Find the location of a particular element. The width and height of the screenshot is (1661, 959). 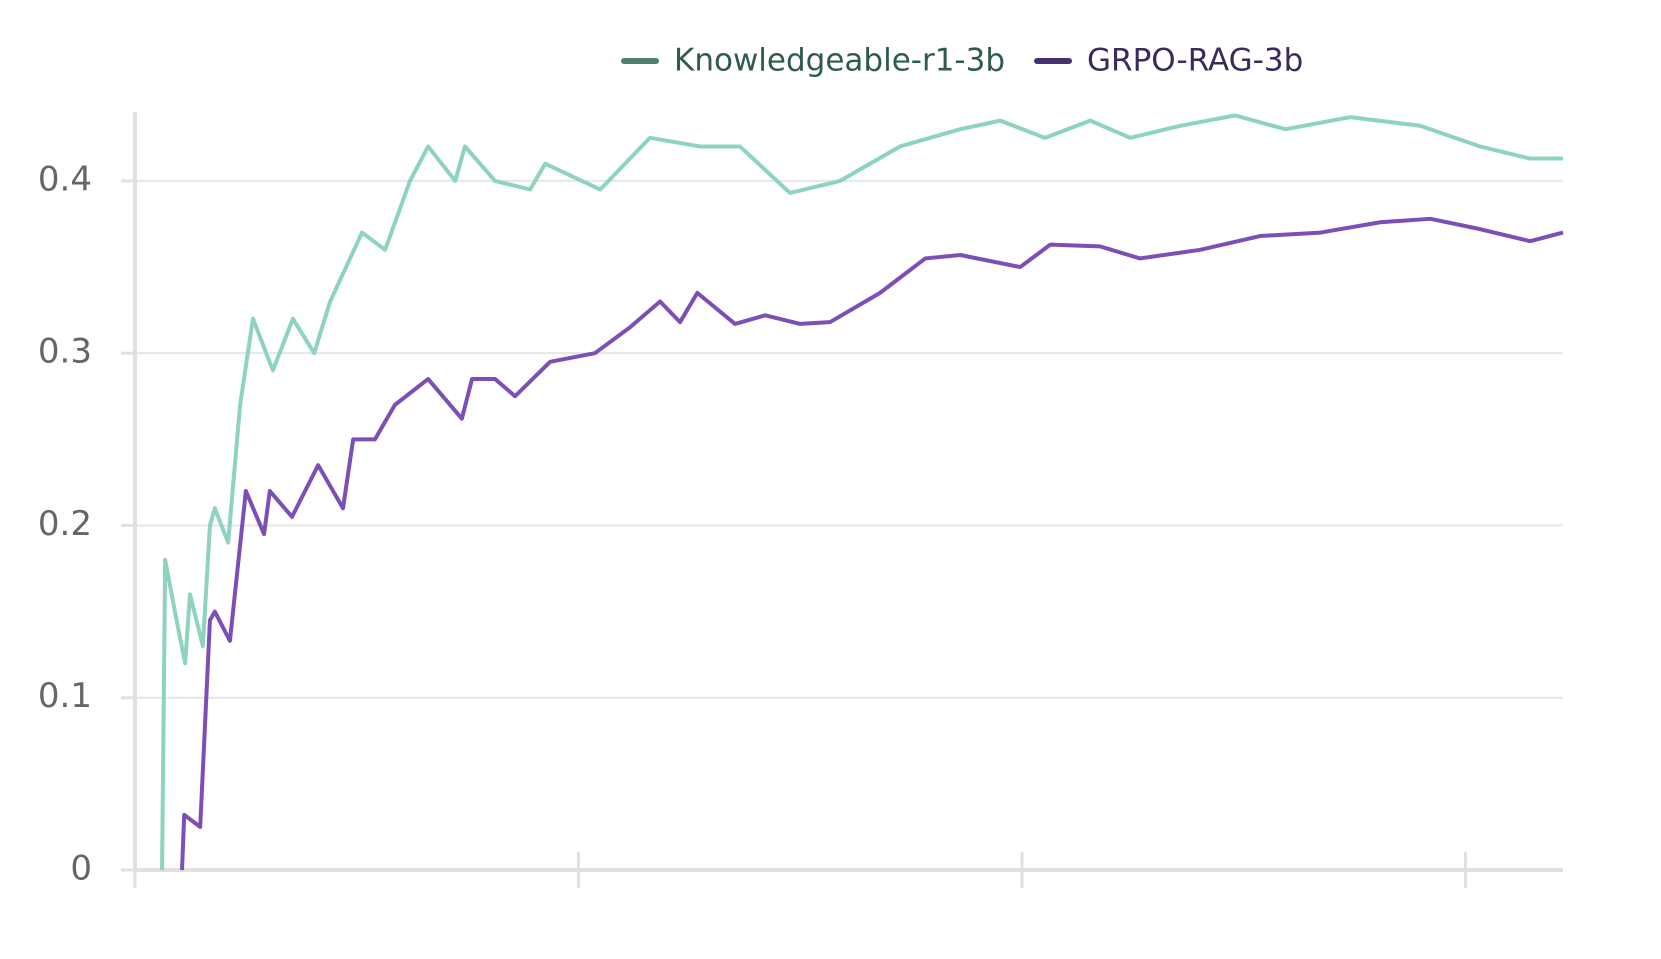

y-tick-label: 0 is located at coordinates (81, 869).